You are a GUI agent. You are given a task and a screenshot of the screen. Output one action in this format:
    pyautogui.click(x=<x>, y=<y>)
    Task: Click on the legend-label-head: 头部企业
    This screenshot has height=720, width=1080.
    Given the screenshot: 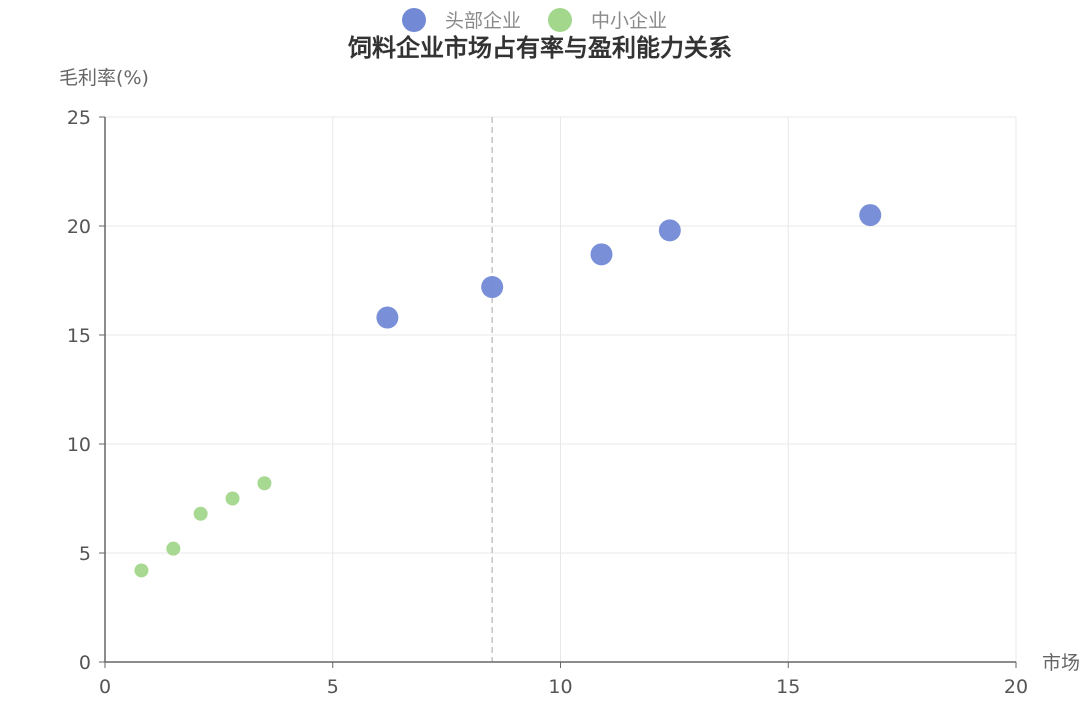 What is the action you would take?
    pyautogui.click(x=483, y=21)
    